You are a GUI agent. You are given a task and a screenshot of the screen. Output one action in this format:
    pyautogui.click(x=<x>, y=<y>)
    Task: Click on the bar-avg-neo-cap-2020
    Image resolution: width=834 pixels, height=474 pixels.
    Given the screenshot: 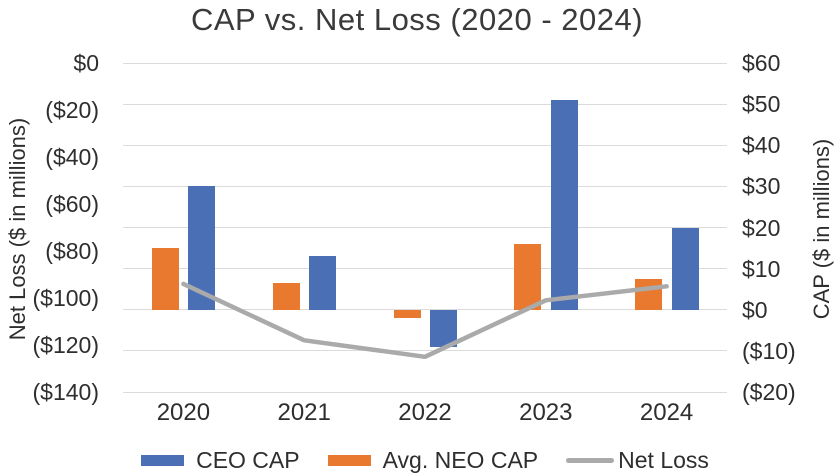 What is the action you would take?
    pyautogui.click(x=165, y=279)
    